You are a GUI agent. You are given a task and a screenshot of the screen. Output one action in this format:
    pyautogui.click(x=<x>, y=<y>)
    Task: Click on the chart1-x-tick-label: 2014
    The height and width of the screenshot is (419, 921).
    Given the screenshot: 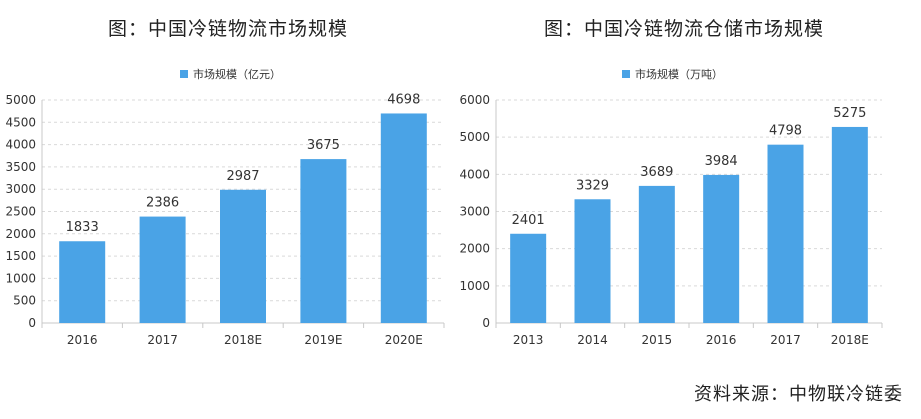 What is the action you would take?
    pyautogui.click(x=592, y=340)
    